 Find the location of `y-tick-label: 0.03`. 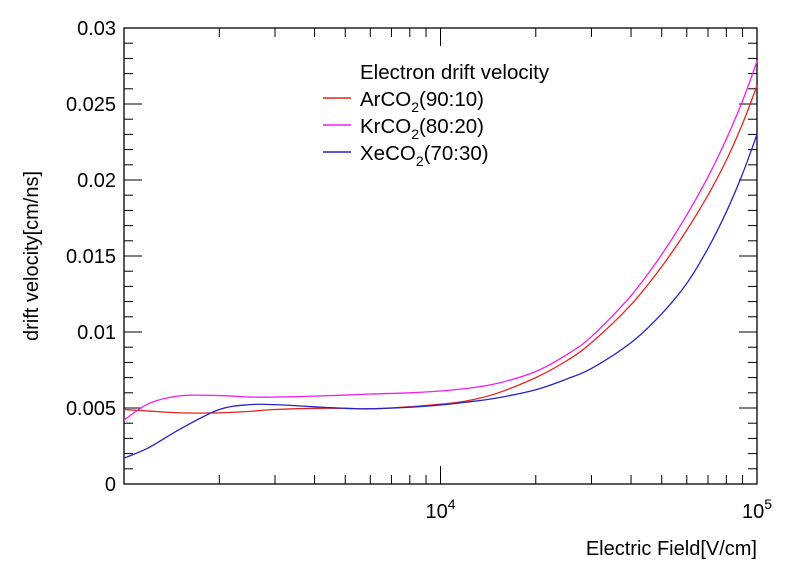

y-tick-label: 0.03 is located at coordinates (96, 29).